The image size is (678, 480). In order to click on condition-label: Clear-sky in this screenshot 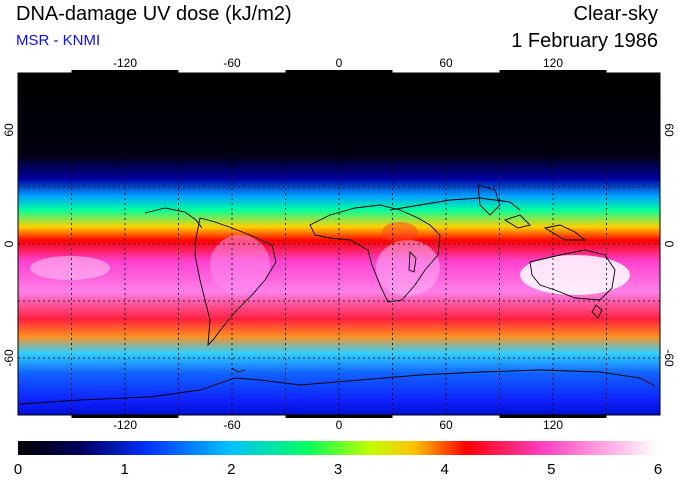, I will do `click(615, 14)`.